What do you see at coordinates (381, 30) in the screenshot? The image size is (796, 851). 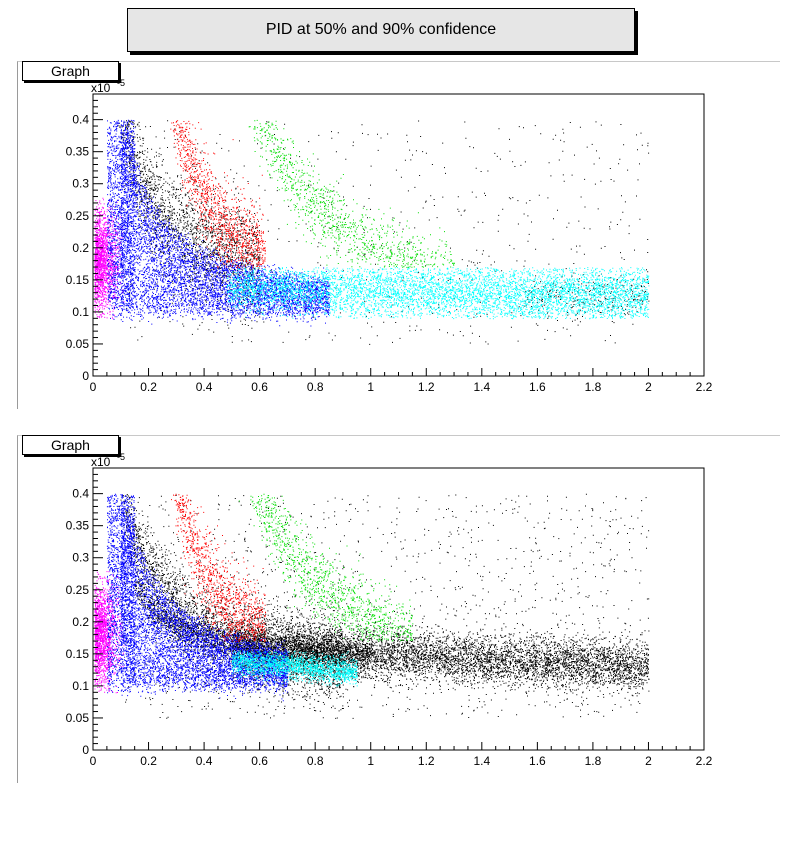 I see `canvas-title: PID at 50% and 90% confidence` at bounding box center [381, 30].